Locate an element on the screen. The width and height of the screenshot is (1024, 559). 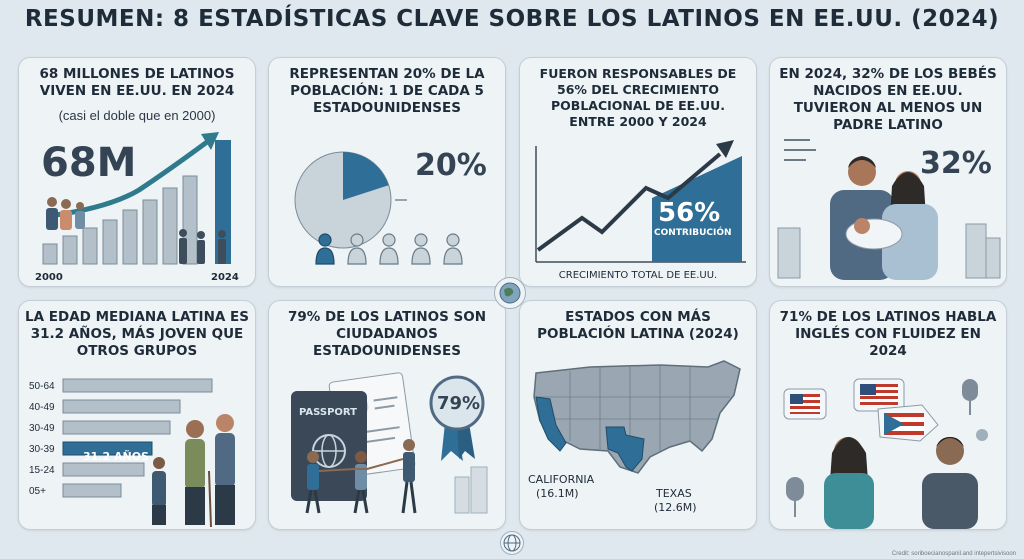
axis-end-label: 2024 is located at coordinates (225, 277).